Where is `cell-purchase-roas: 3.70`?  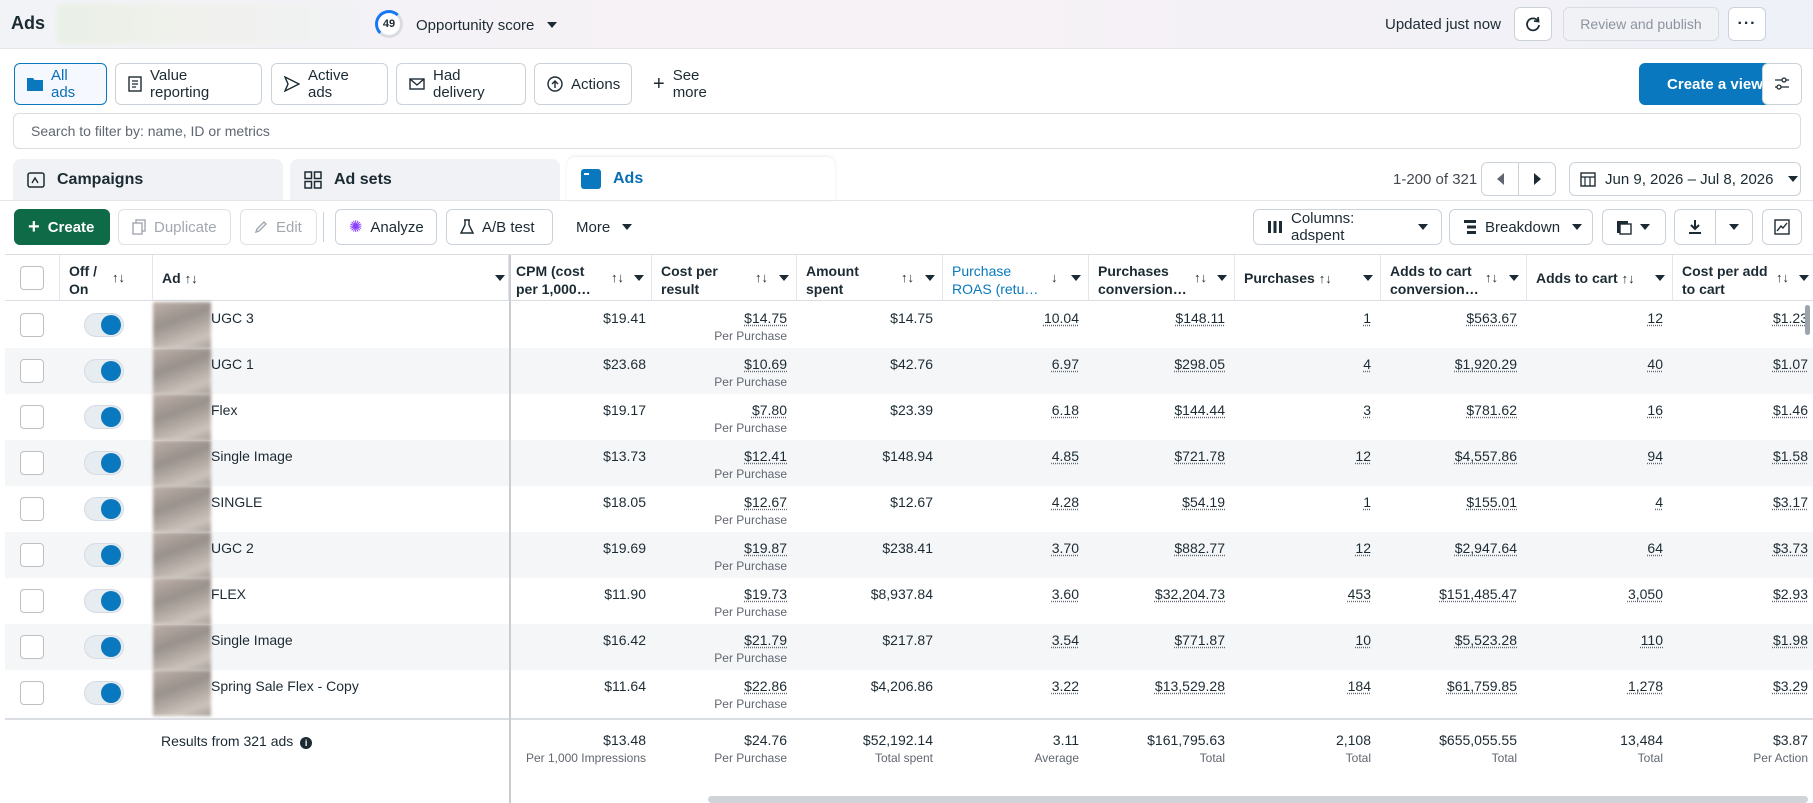 cell-purchase-roas: 3.70 is located at coordinates (1065, 548).